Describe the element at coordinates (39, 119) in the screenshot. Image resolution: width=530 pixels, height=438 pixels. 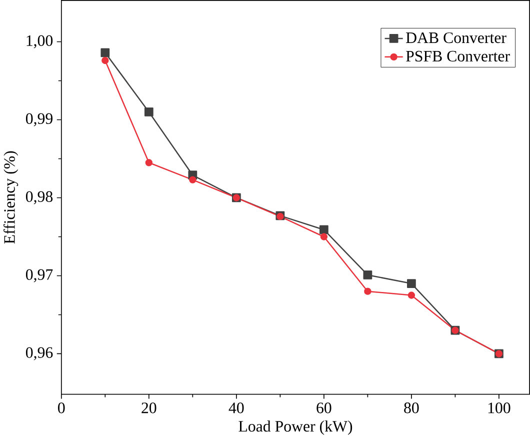
I see `y-tick-label: 0,99` at that location.